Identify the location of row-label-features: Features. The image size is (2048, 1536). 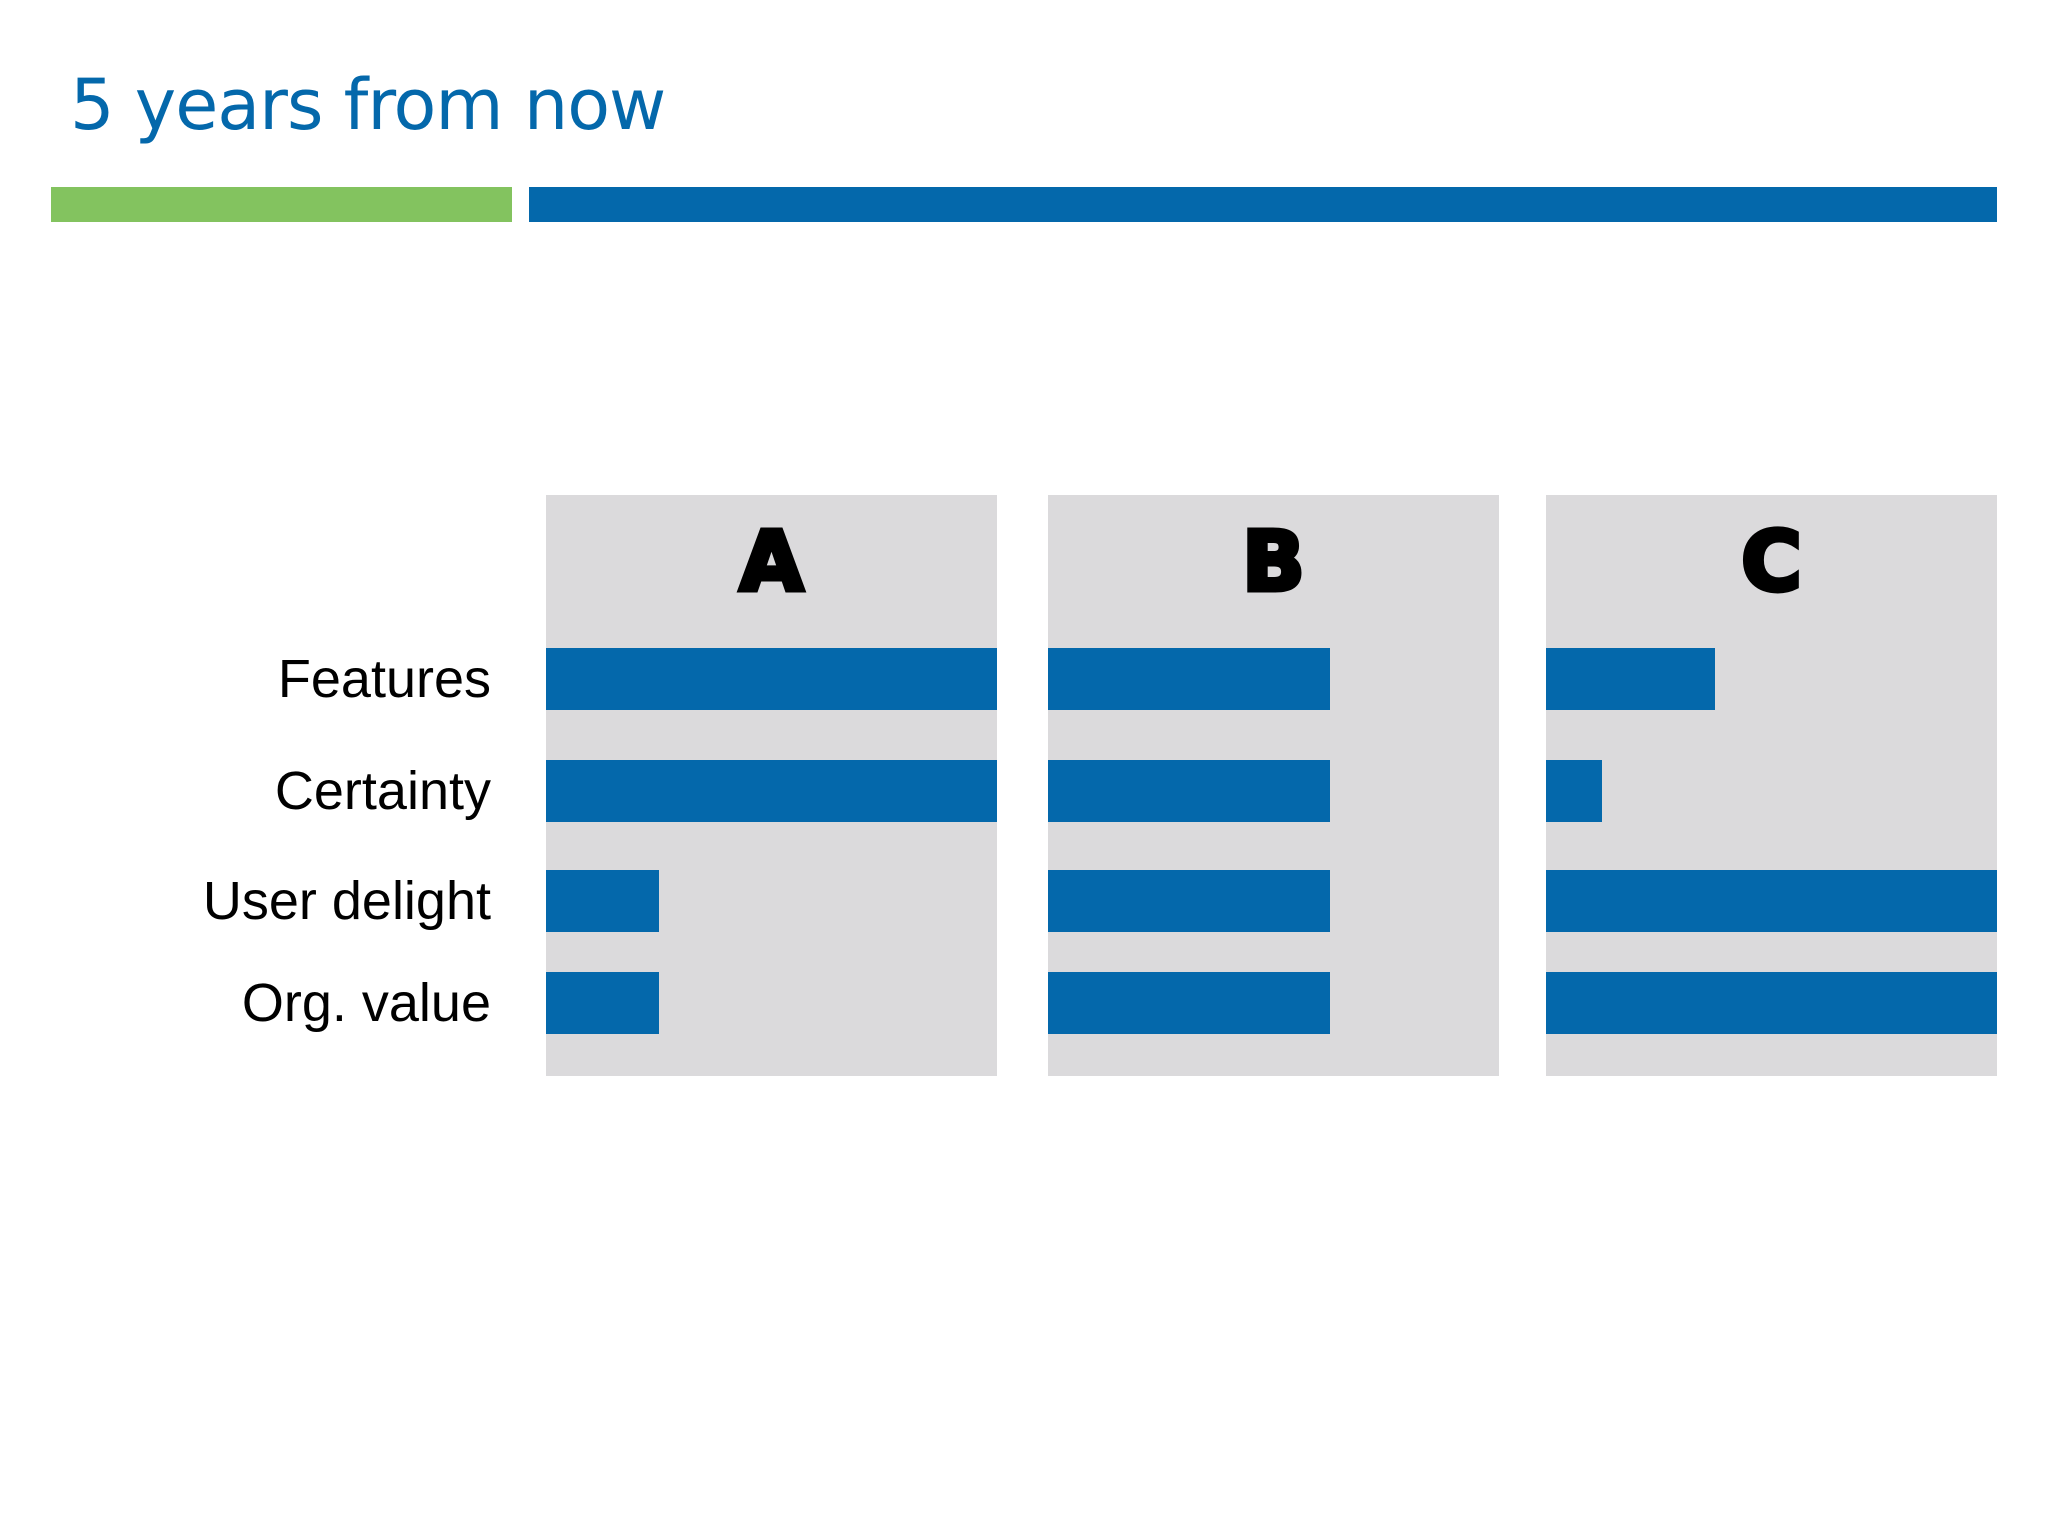
(384, 679).